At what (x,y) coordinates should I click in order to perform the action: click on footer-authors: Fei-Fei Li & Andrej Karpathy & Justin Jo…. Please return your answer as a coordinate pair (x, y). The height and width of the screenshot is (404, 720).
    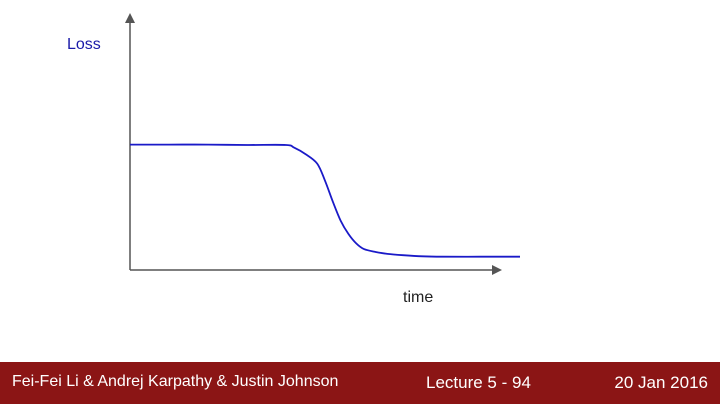
    Looking at the image, I should click on (175, 381).